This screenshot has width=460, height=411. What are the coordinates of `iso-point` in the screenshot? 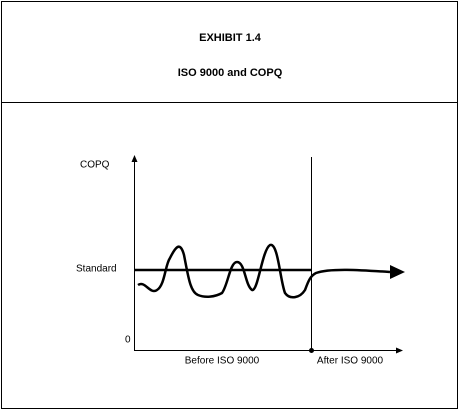 It's located at (311, 350).